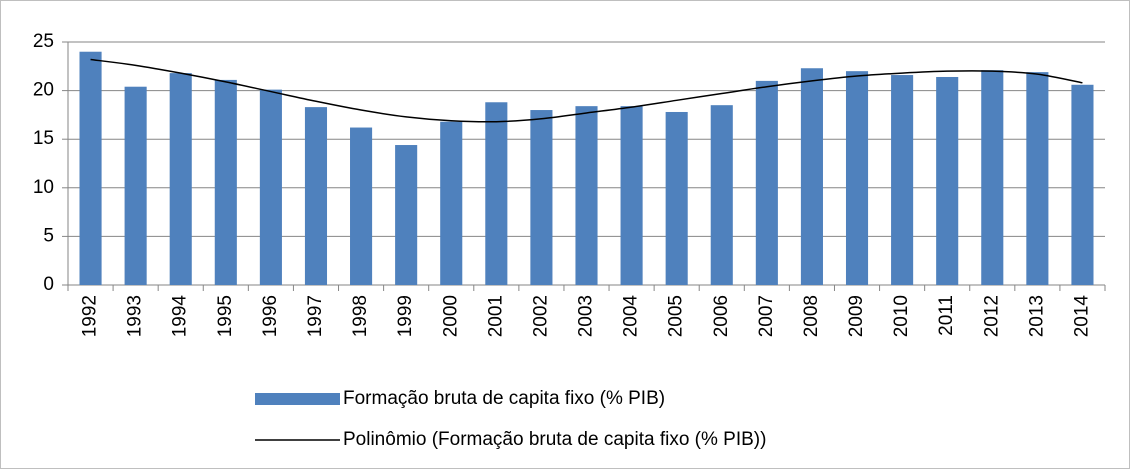 The width and height of the screenshot is (1131, 475). What do you see at coordinates (315, 316) in the screenshot?
I see `x-tick-label: 1997` at bounding box center [315, 316].